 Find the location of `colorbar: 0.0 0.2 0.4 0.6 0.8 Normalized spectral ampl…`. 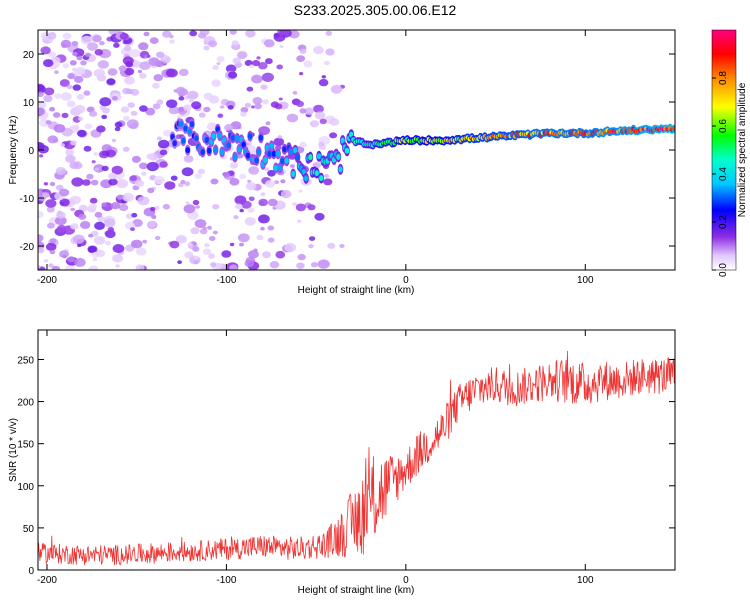

colorbar: 0.0 0.2 0.4 0.6 0.8 Normalized spectral ampl… is located at coordinates (729, 153).